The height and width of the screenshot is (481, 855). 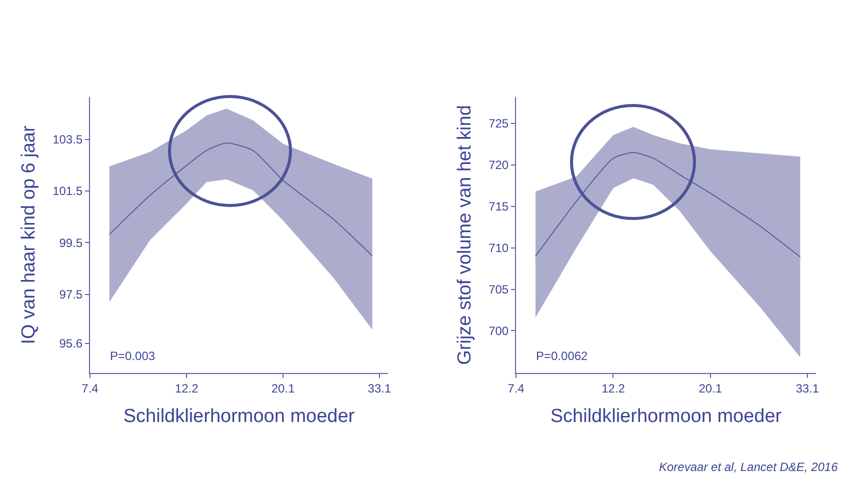 I want to click on y-tick-label: 103.5, so click(x=67, y=139).